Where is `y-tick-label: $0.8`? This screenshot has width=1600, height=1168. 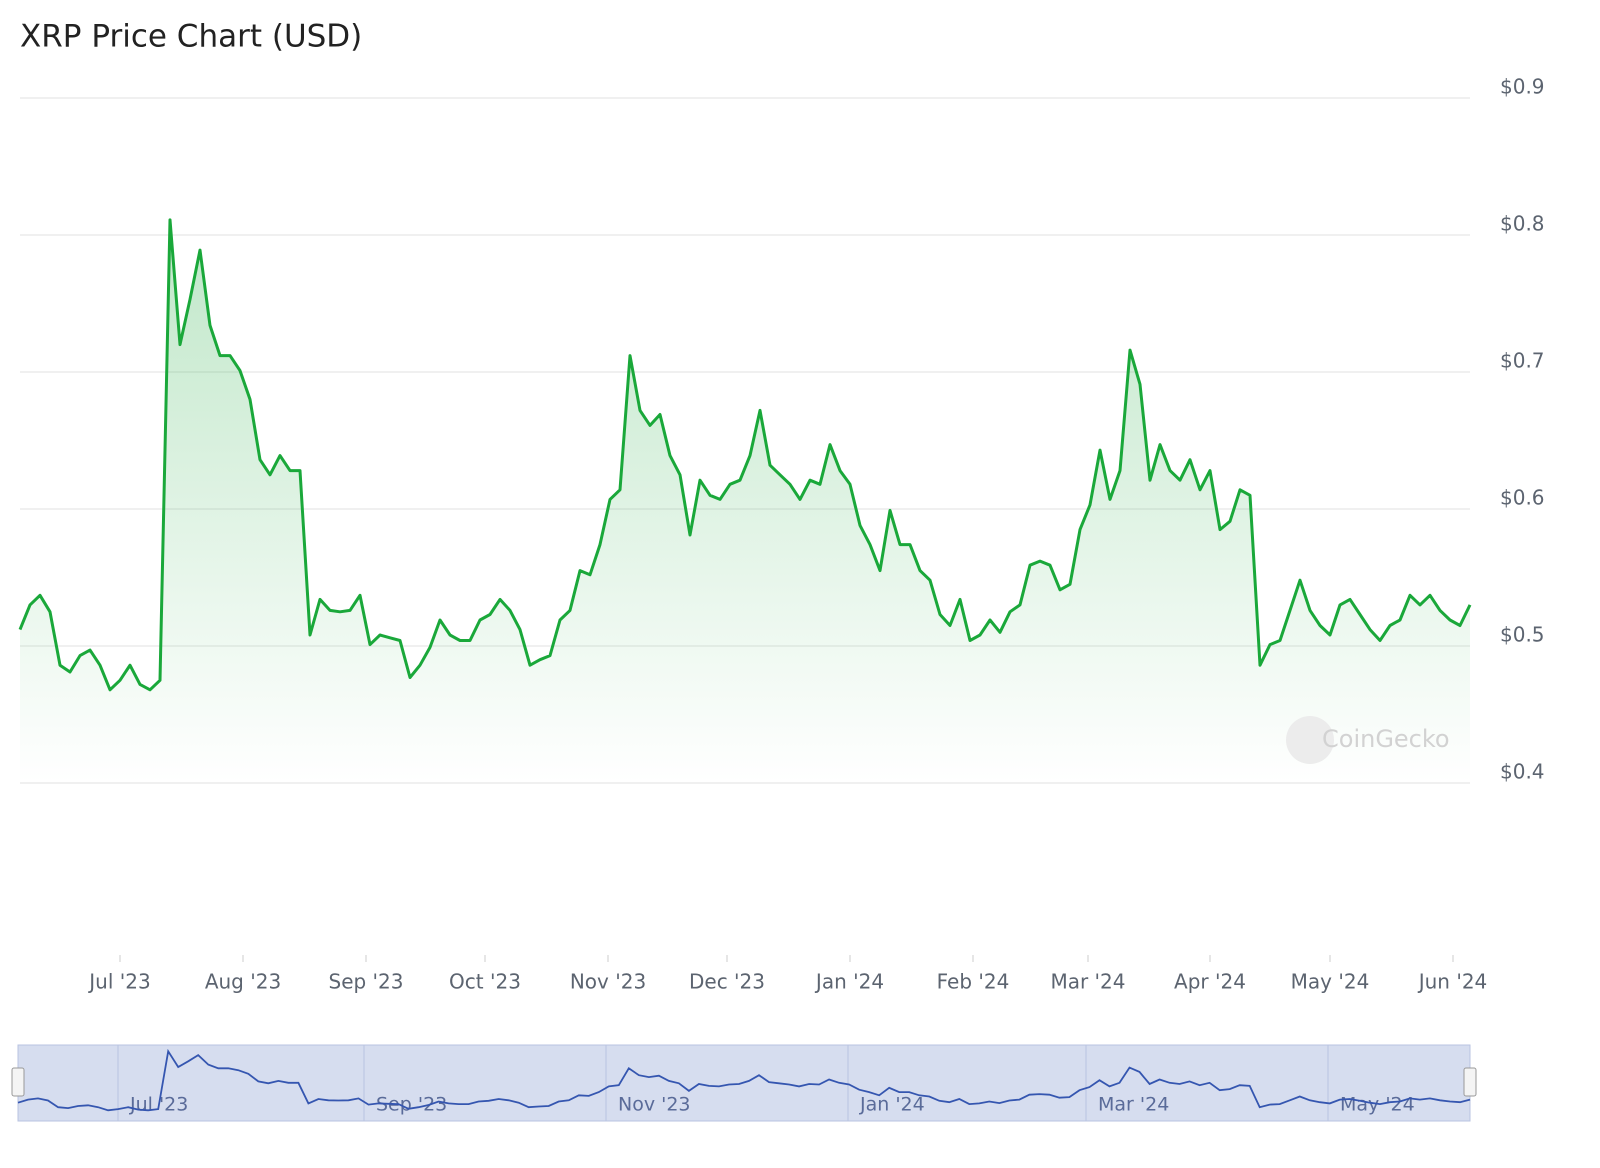 y-tick-label: $0.8 is located at coordinates (1522, 224).